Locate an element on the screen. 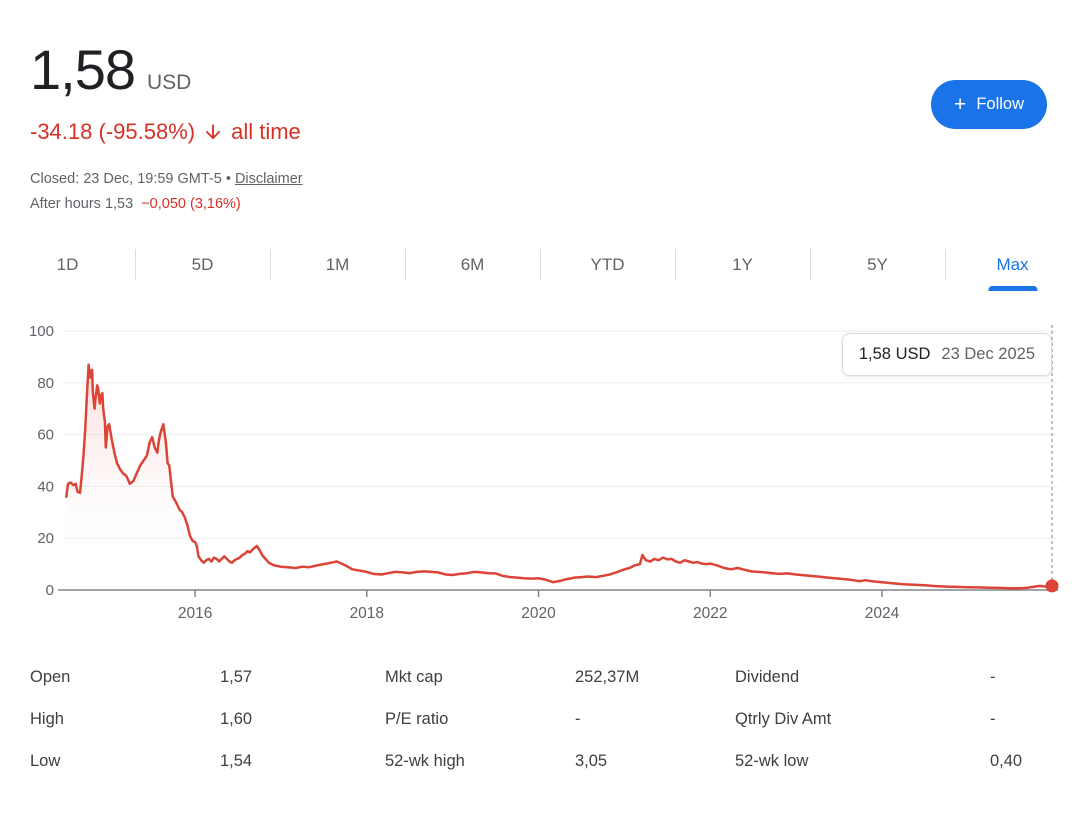  stat-label: Qtrly Div Amt is located at coordinates (783, 718).